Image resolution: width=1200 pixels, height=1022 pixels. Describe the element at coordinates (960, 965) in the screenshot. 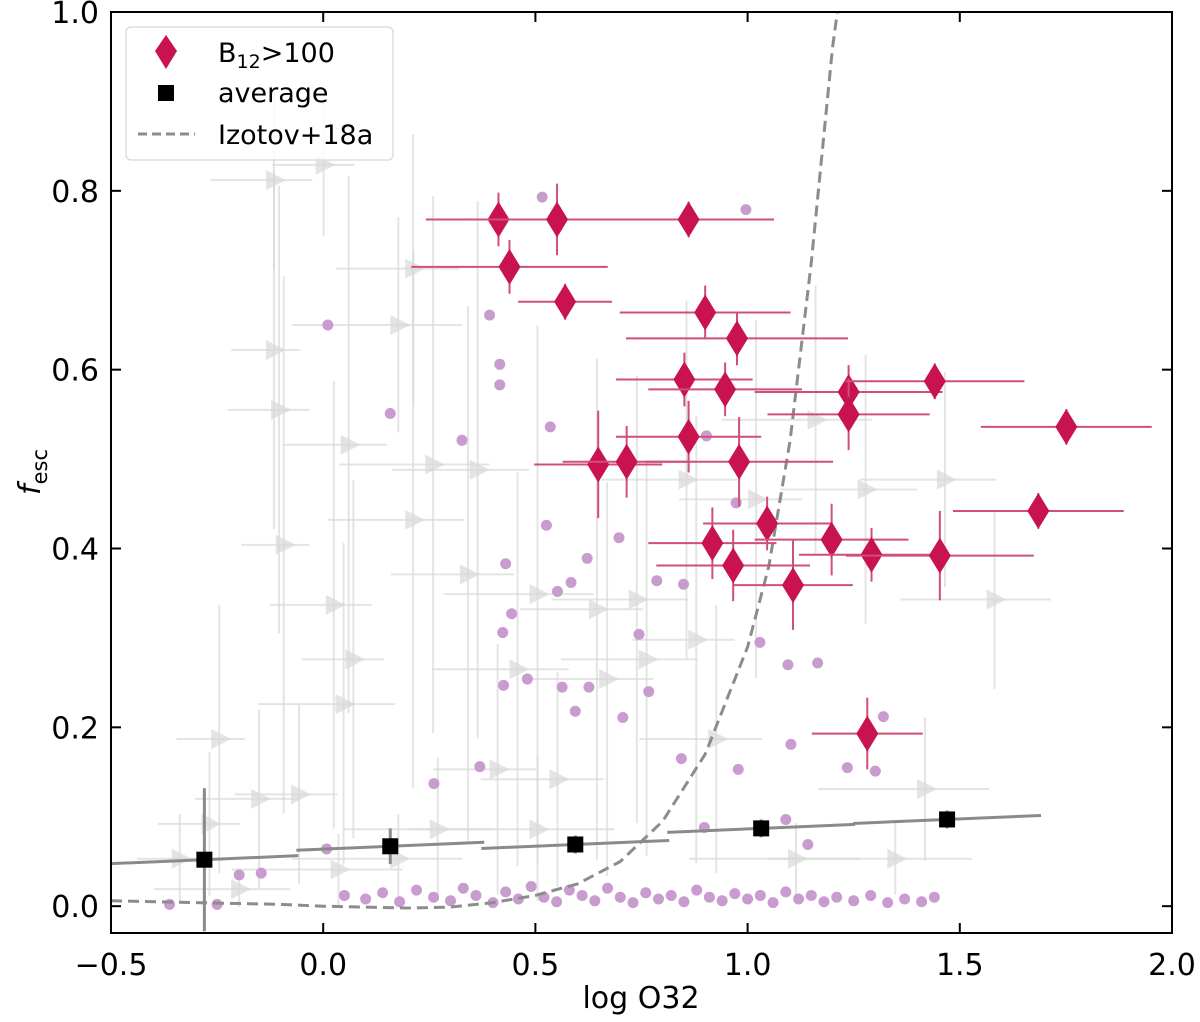

I see `x-tick-label: 1.5` at that location.